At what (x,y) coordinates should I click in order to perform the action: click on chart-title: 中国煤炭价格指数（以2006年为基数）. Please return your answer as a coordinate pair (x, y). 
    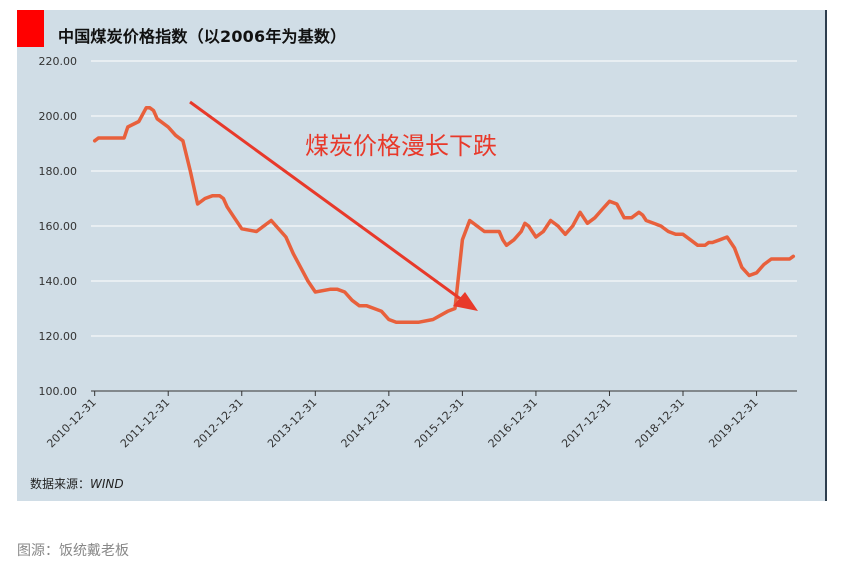
    Looking at the image, I should click on (202, 36).